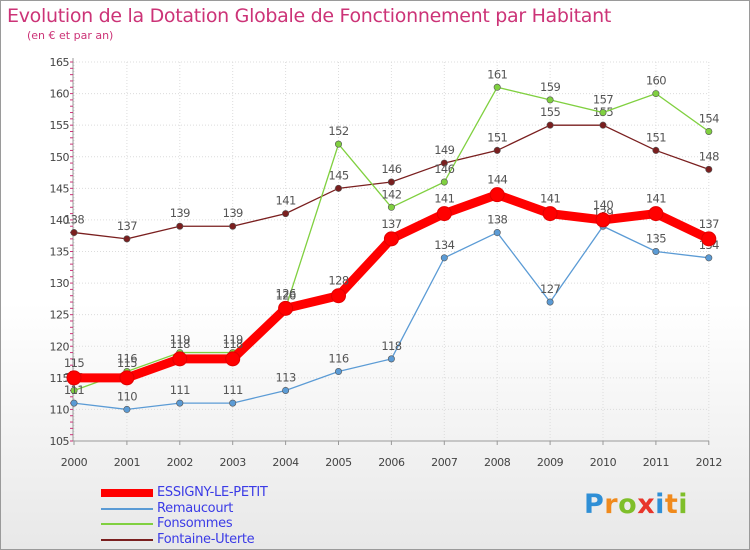  What do you see at coordinates (212, 492) in the screenshot?
I see `legend-label: ESSIGNY-LE-PETIT` at bounding box center [212, 492].